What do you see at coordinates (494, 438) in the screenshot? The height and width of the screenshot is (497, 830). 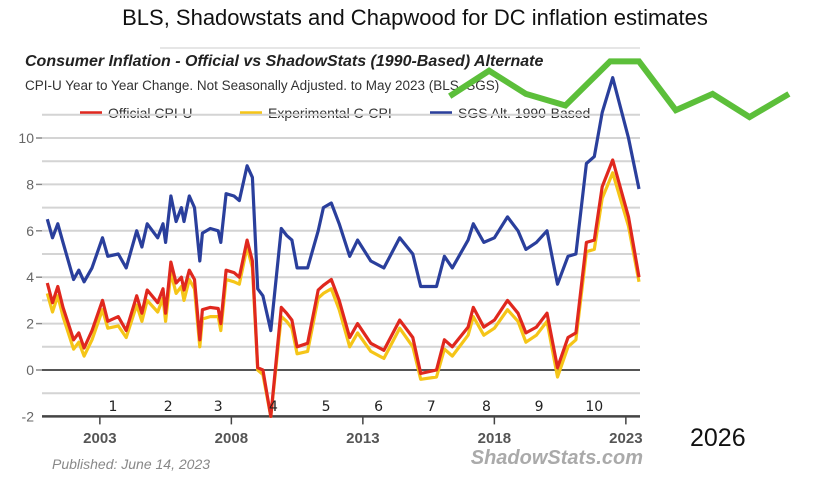 I see `x-tick-label: 2018` at bounding box center [494, 438].